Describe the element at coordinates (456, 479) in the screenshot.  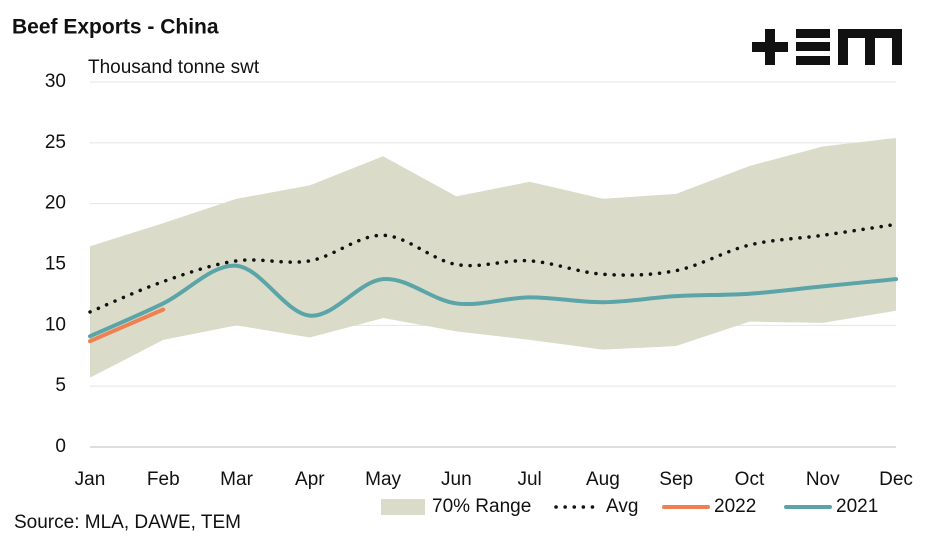
I see `x-tick-label: Jun` at that location.